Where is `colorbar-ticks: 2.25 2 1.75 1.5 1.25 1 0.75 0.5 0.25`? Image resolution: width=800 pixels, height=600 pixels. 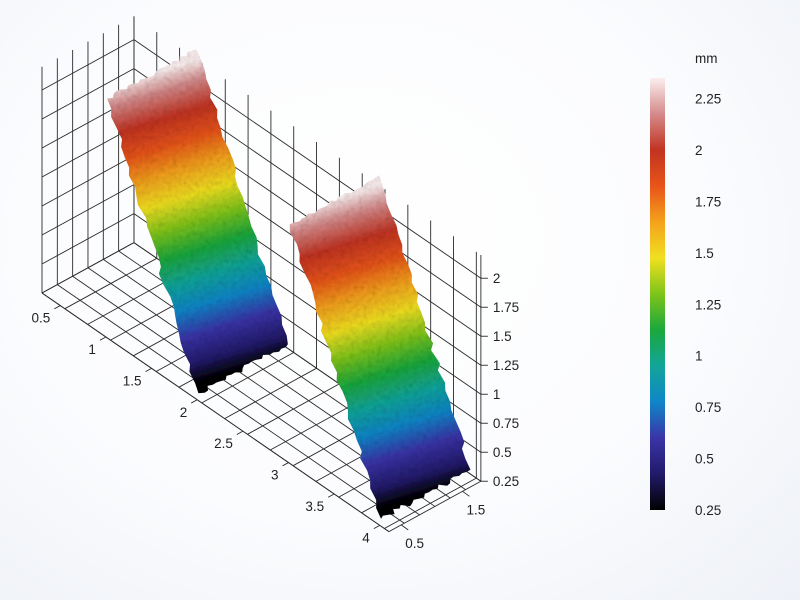
colorbar-ticks: 2.25 2 1.75 1.5 1.25 1 0.75 0.5 0.25 is located at coordinates (708, 305).